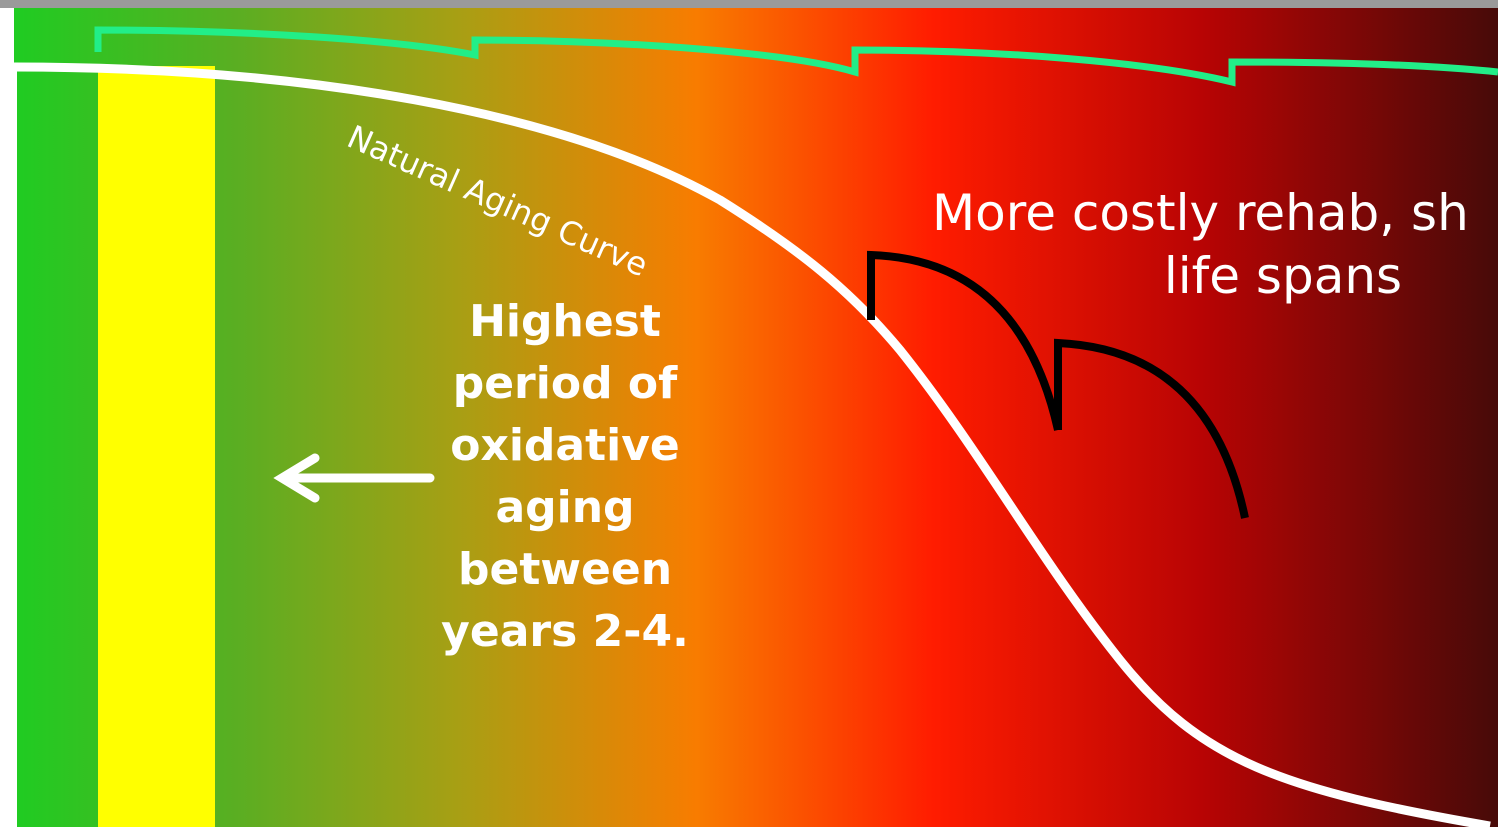 This screenshot has height=838, width=1498. I want to click on rehab-curves, so click(1058, 384).